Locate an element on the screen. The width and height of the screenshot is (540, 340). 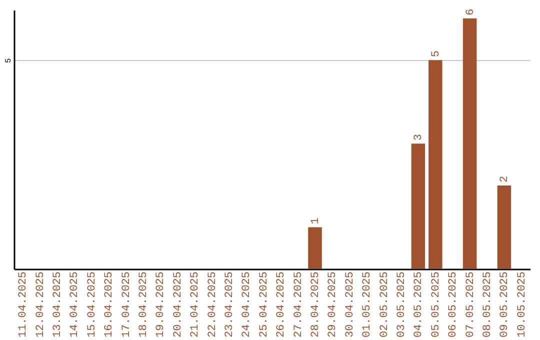
x-tick-label: 17.04.2025 is located at coordinates (126, 305).